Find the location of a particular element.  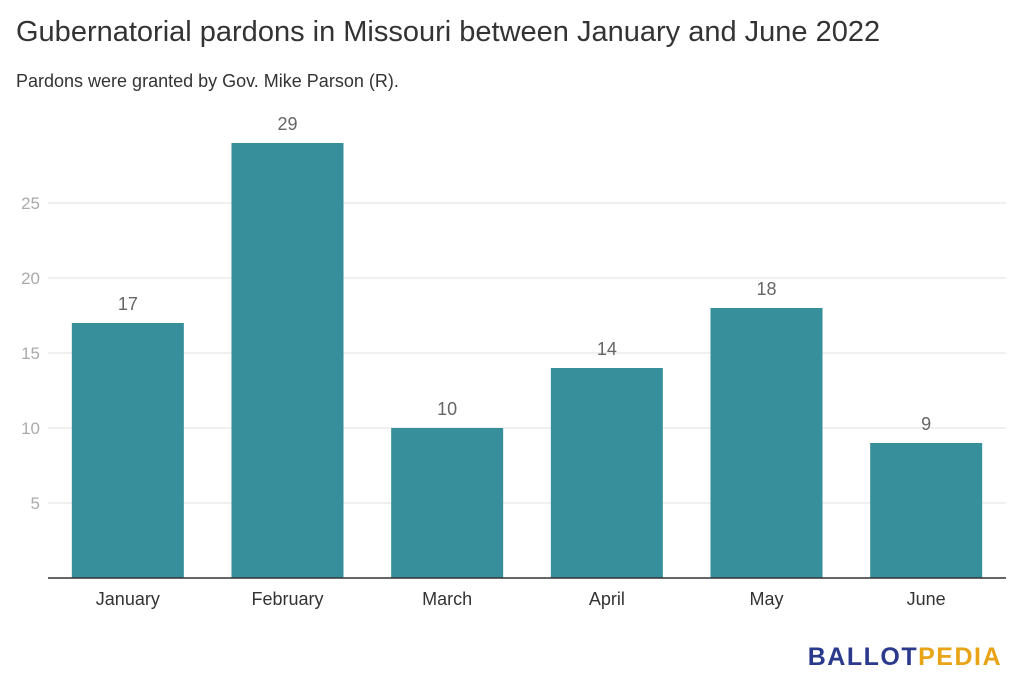

x-tick-label: February is located at coordinates (287, 599).